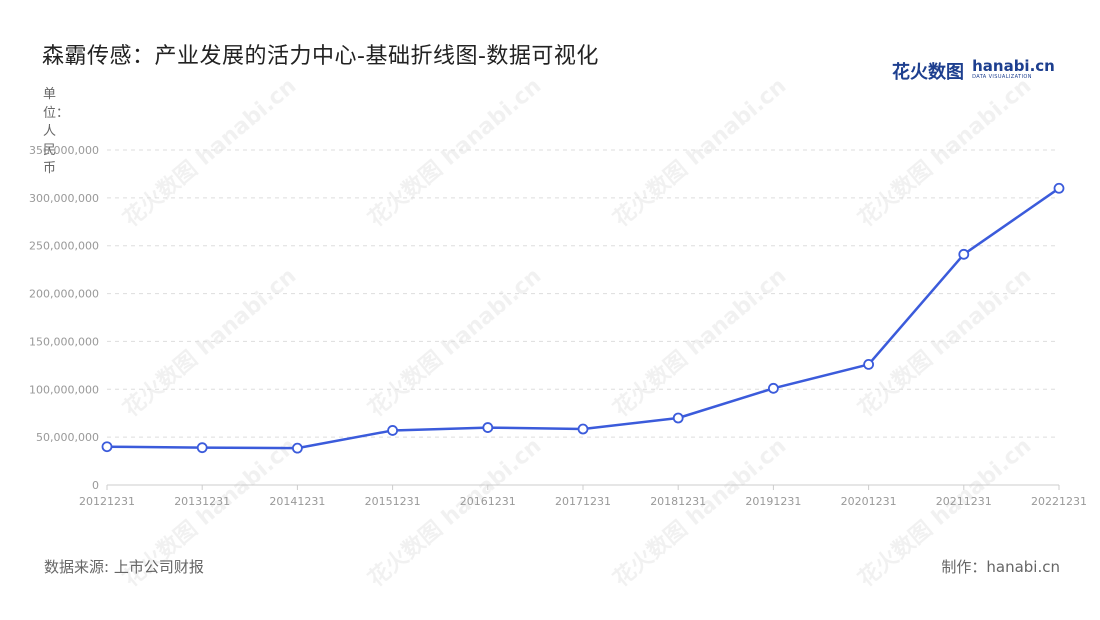 The image size is (1100, 620). I want to click on logo-cn-text: 花火数图, so click(928, 72).